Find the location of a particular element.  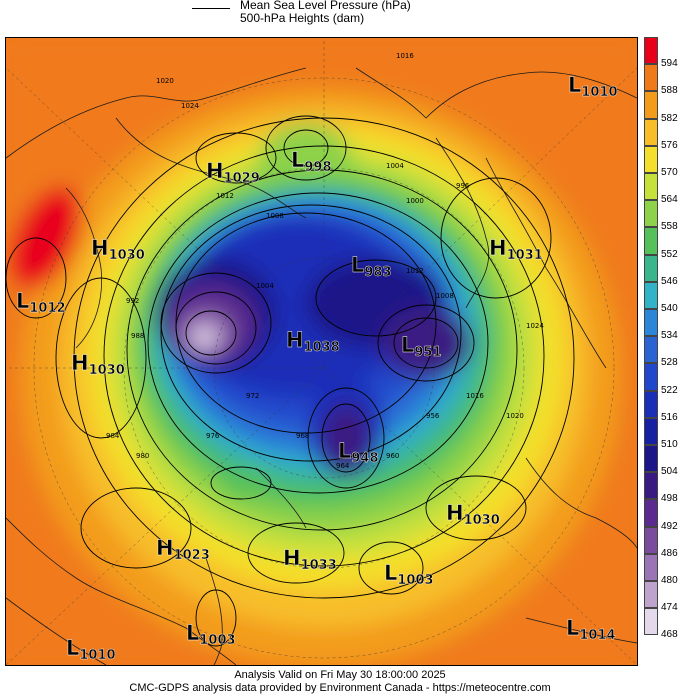

center-pressure-value: 1038 is located at coordinates (322, 347).